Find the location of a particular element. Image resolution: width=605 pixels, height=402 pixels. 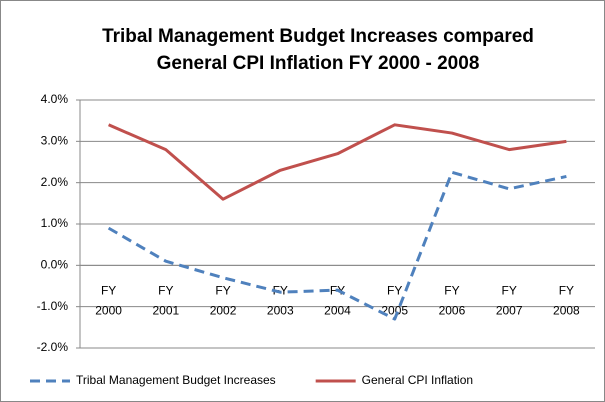

legend-label: Tribal Management Budget Increases is located at coordinates (176, 380).